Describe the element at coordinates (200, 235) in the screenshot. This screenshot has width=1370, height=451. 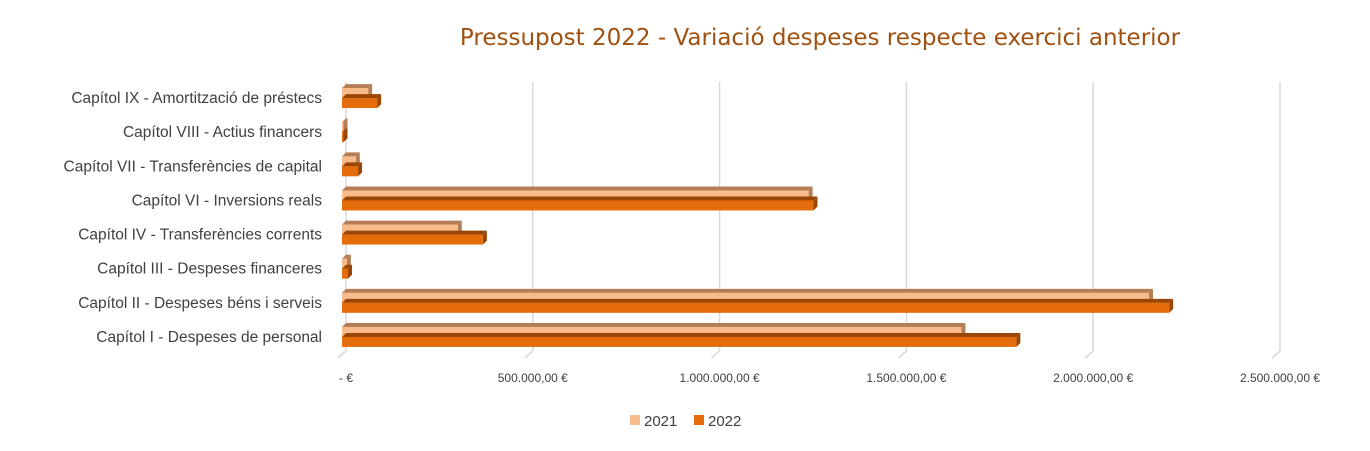
I see `category-label: Capítol IV - Transferències corrents` at that location.